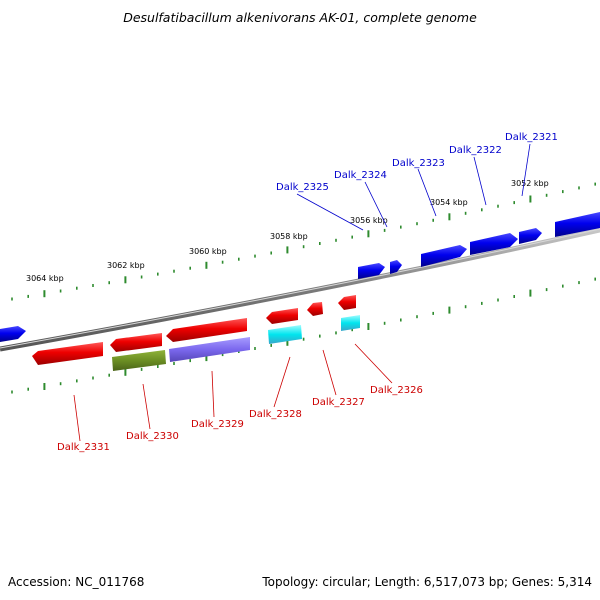  I want to click on gene-label-dalk-2324: Dalk_2324, so click(360, 175).